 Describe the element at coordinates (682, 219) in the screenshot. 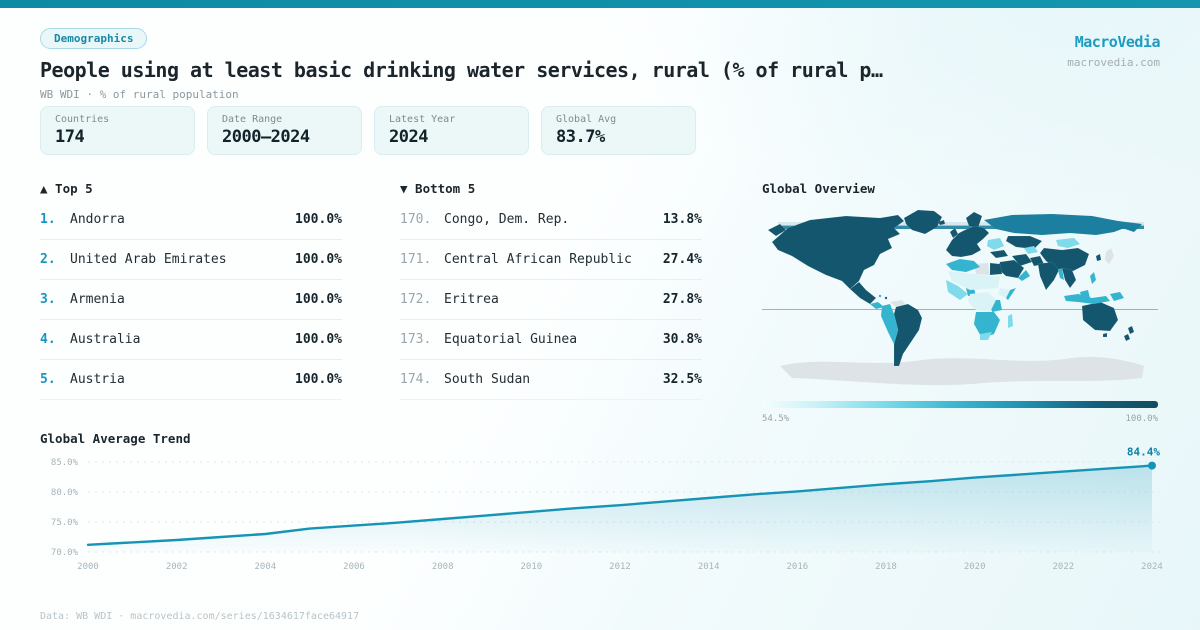

I see `country-value: 13.8%` at that location.